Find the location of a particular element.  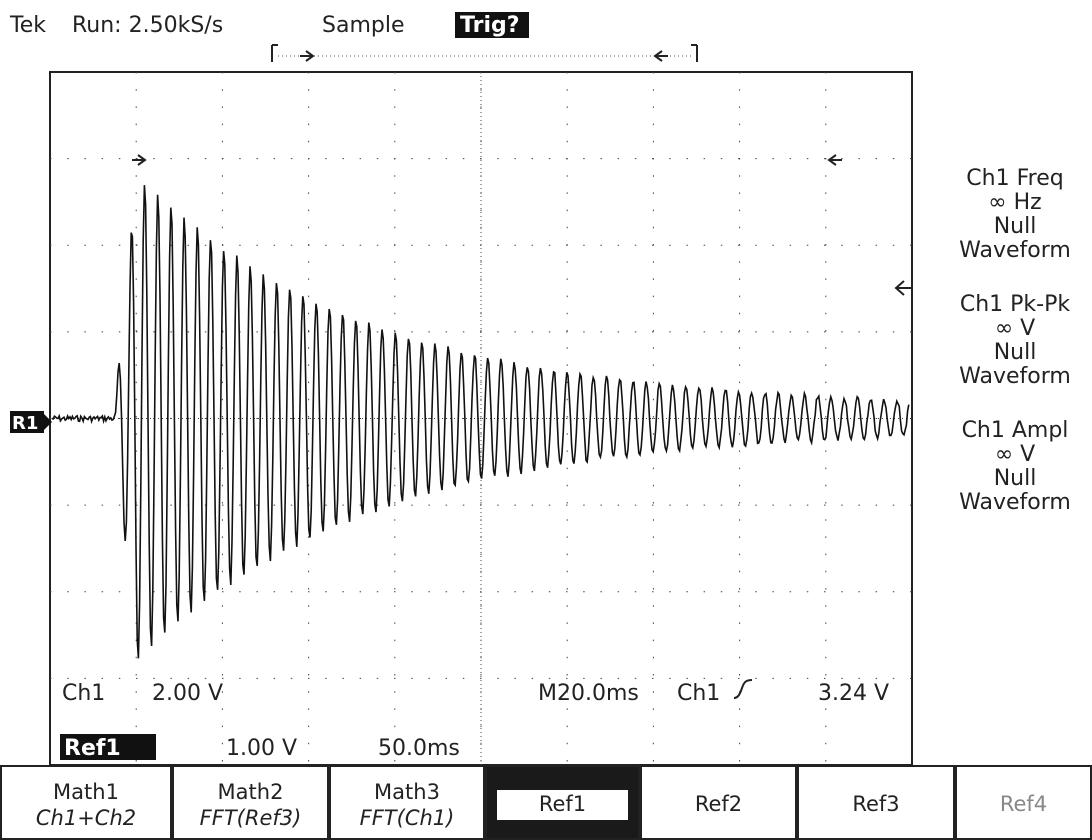

menu-label: Ref4 is located at coordinates (1023, 804).